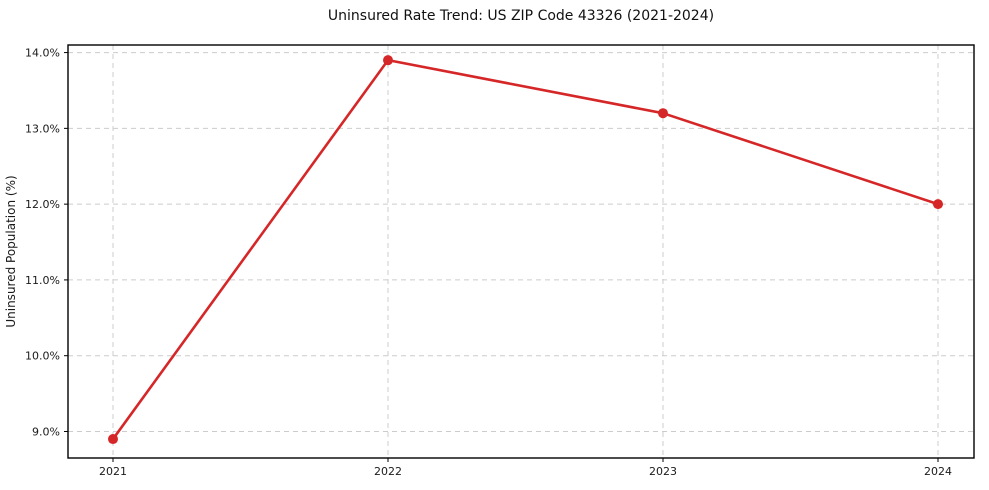  I want to click on y-tick-label: 10.0%, so click(42, 356).